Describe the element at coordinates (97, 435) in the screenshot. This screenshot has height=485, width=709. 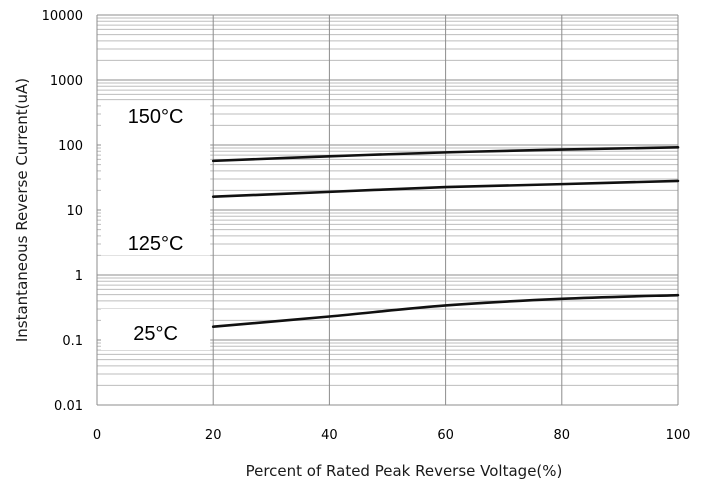
I see `x-tick-label: 0` at that location.